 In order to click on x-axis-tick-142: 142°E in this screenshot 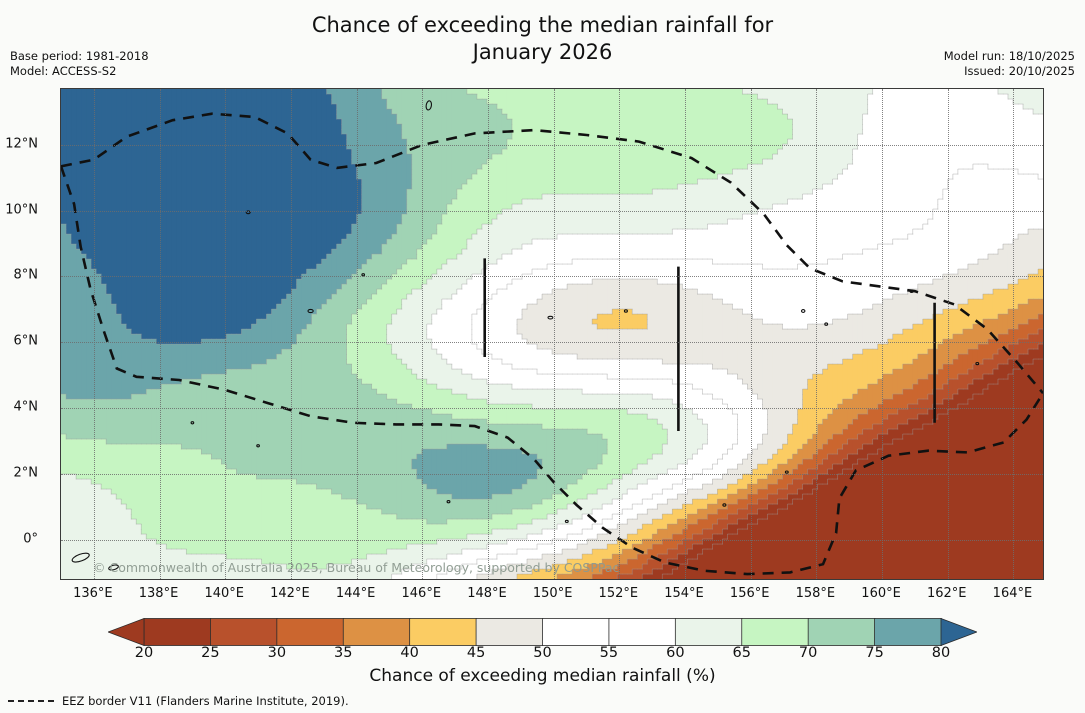, I will do `click(290, 593)`.